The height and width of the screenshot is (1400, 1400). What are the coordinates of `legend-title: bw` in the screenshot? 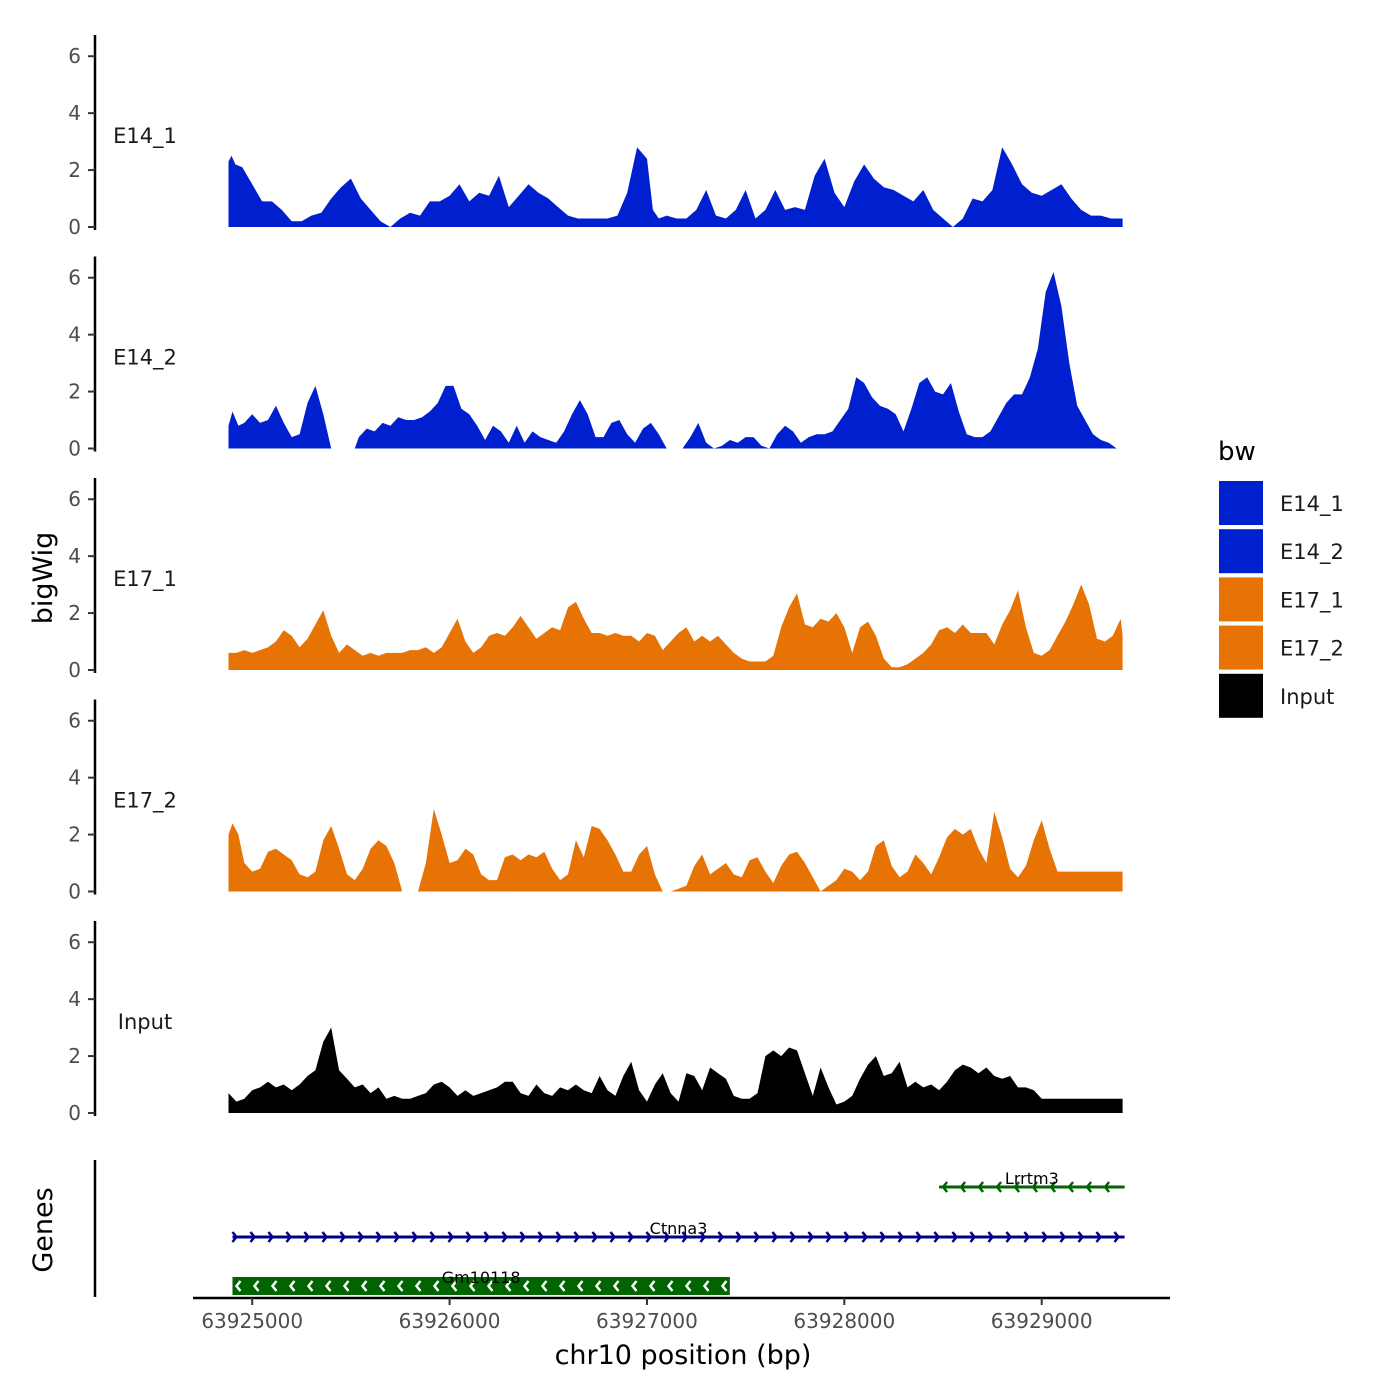 It's located at (1237, 452).